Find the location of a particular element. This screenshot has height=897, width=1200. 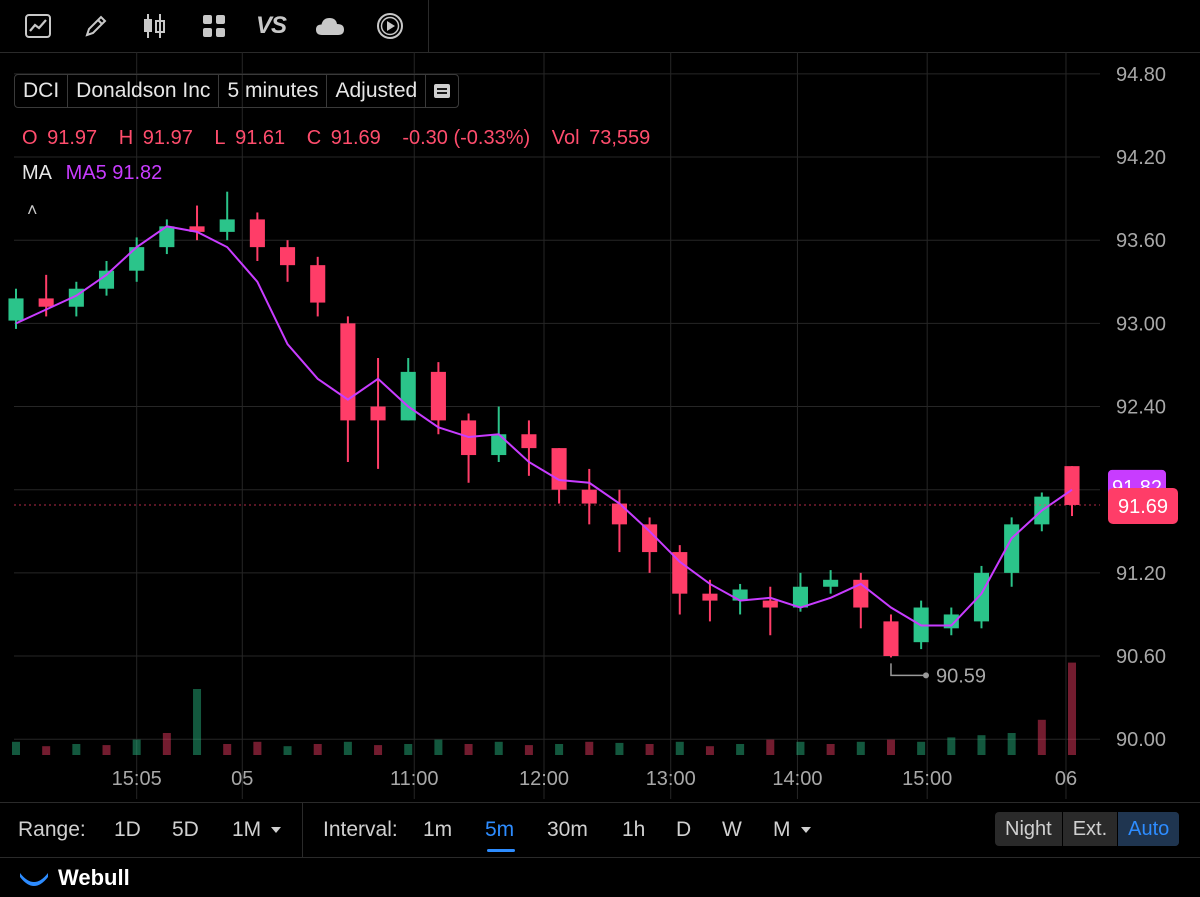

range-label: Range: is located at coordinates (52, 829).